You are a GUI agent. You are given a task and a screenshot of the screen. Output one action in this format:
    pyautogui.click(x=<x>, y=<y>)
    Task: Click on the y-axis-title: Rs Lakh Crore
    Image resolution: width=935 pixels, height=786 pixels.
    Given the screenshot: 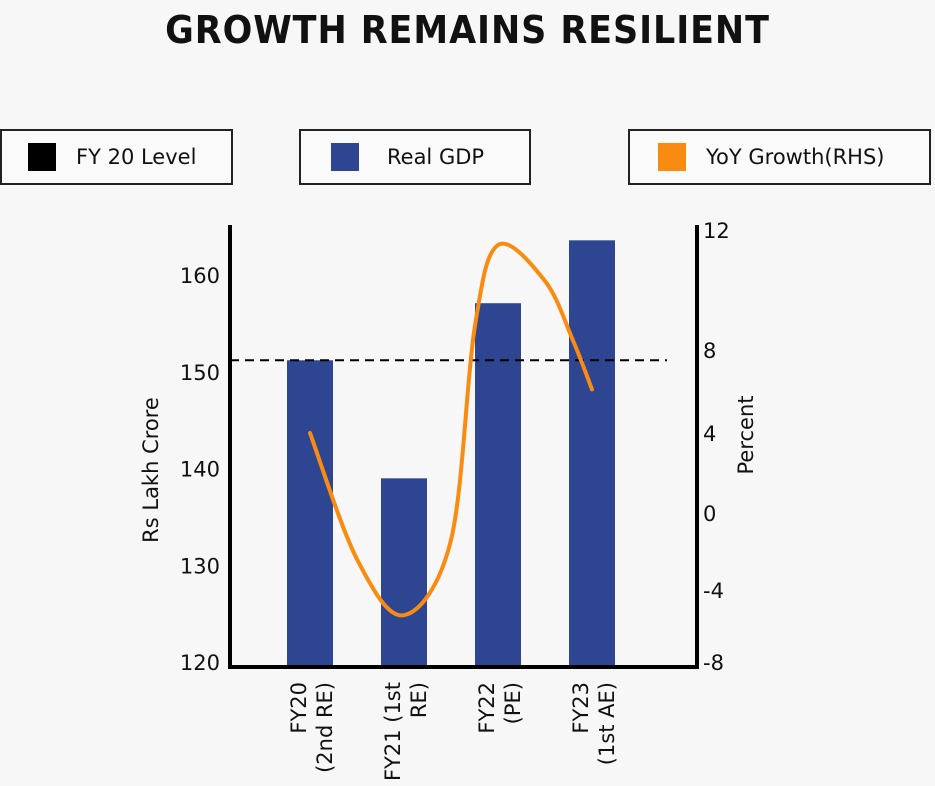 What is the action you would take?
    pyautogui.click(x=151, y=470)
    